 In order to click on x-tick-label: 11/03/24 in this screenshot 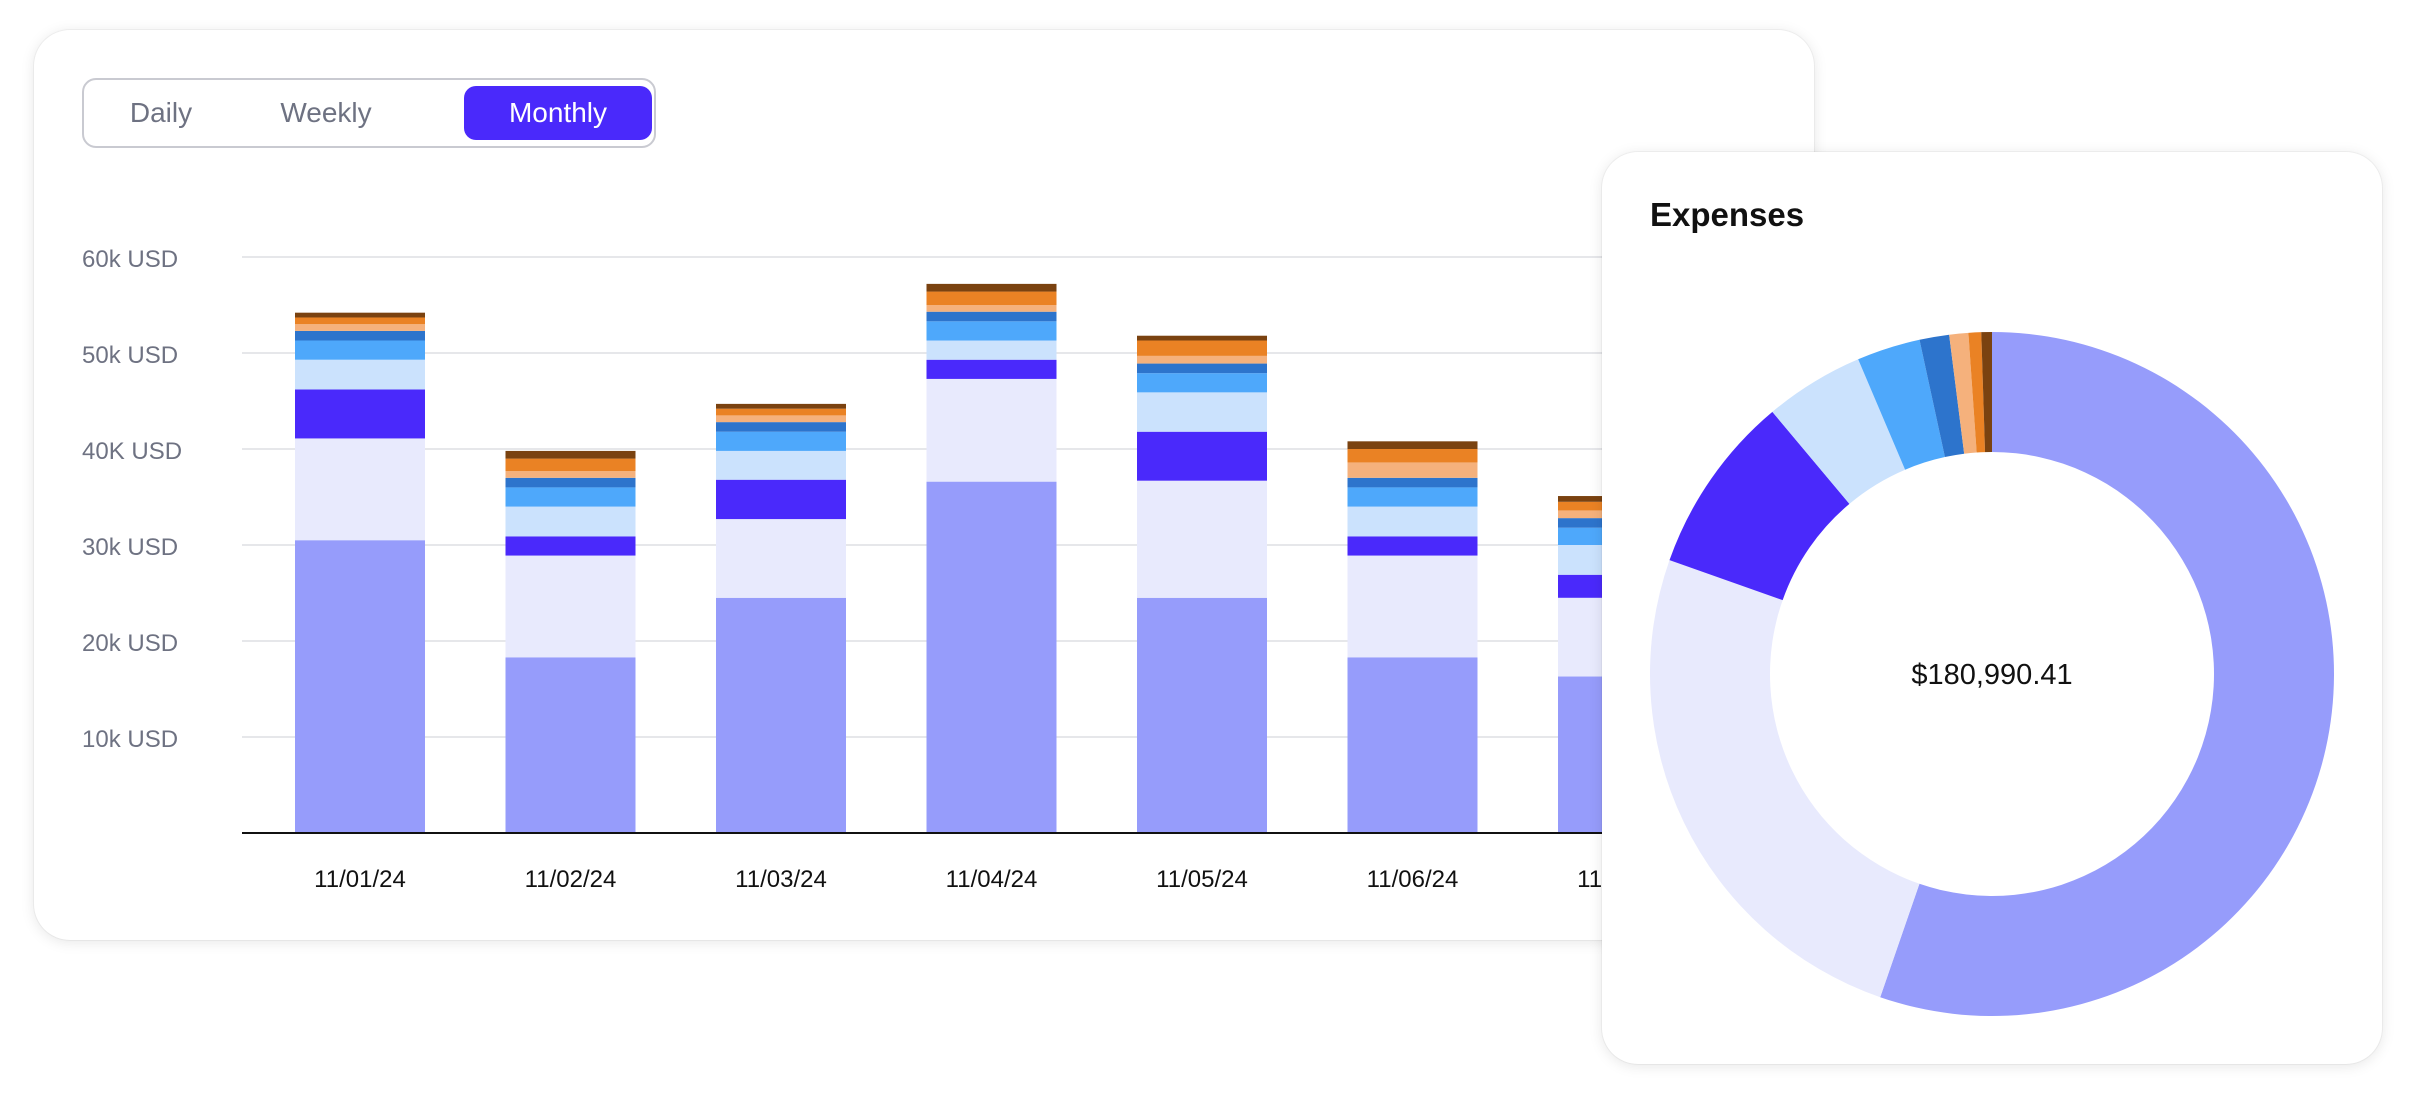, I will do `click(781, 879)`.